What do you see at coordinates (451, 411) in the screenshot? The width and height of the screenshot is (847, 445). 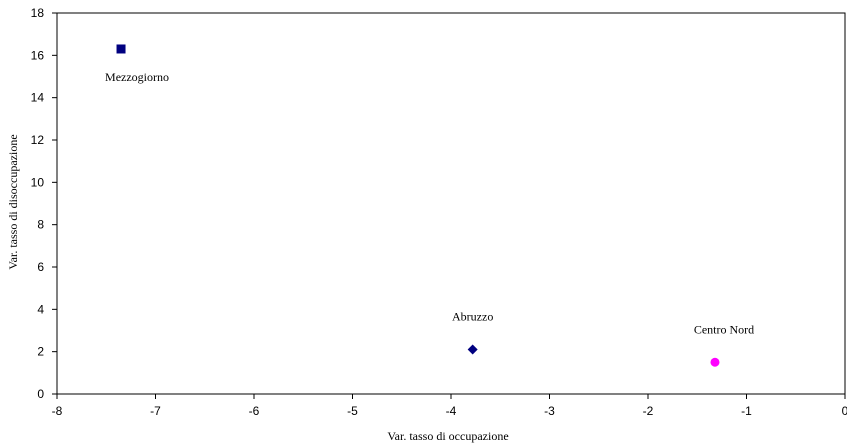 I see `x-tick-label: -4` at bounding box center [451, 411].